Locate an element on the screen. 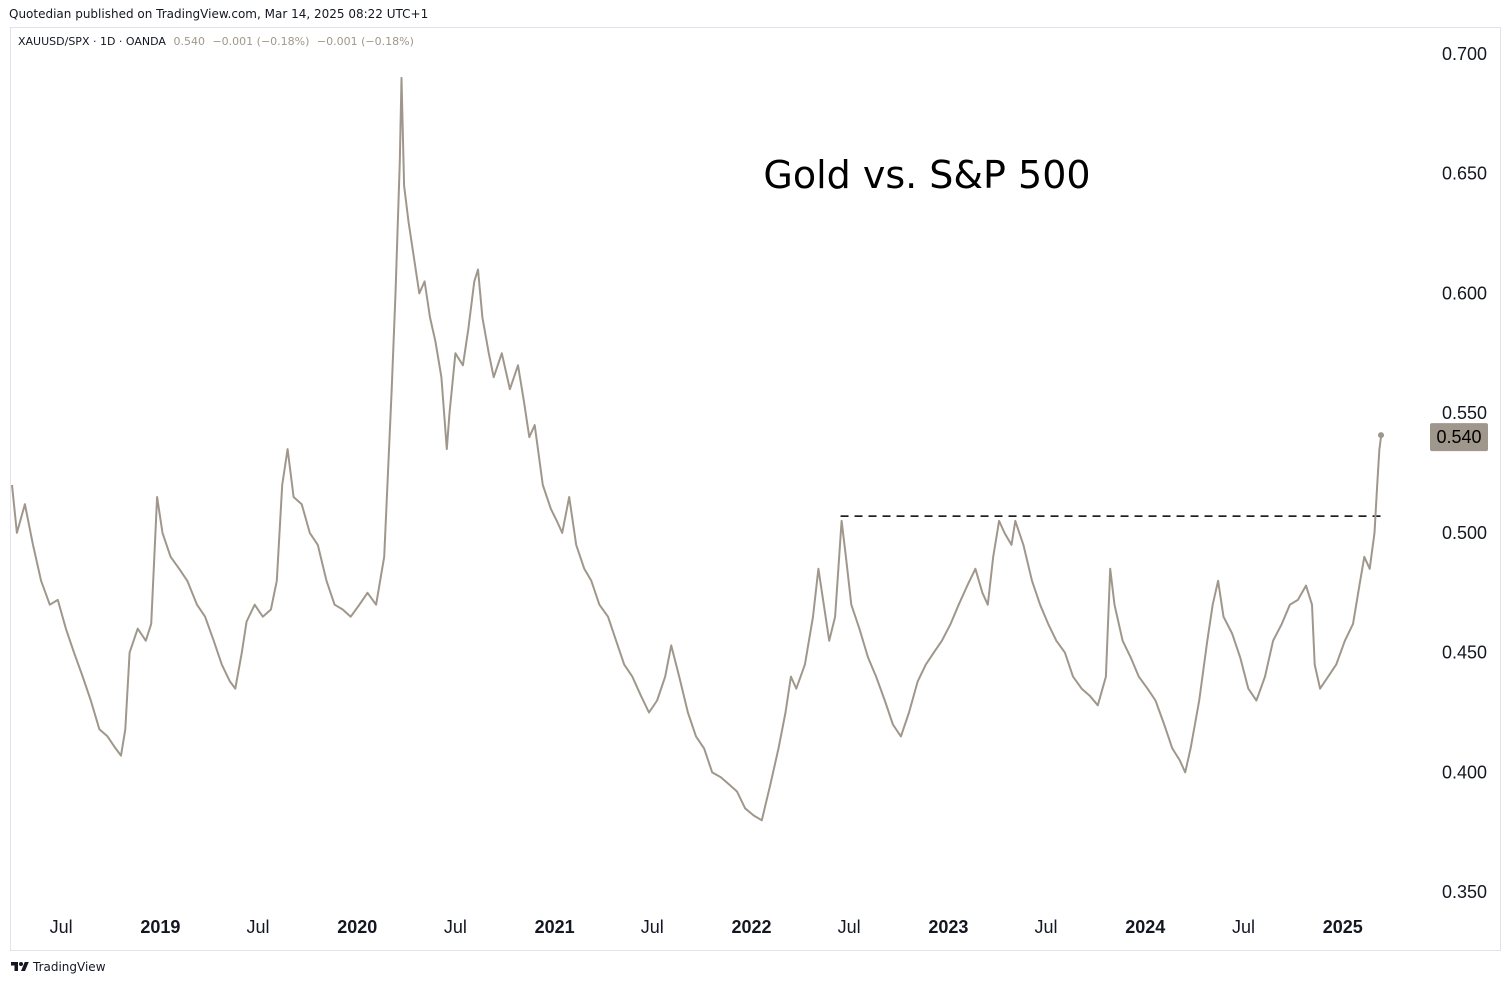  legend-change: −0.001 (−0.18%) is located at coordinates (261, 41).